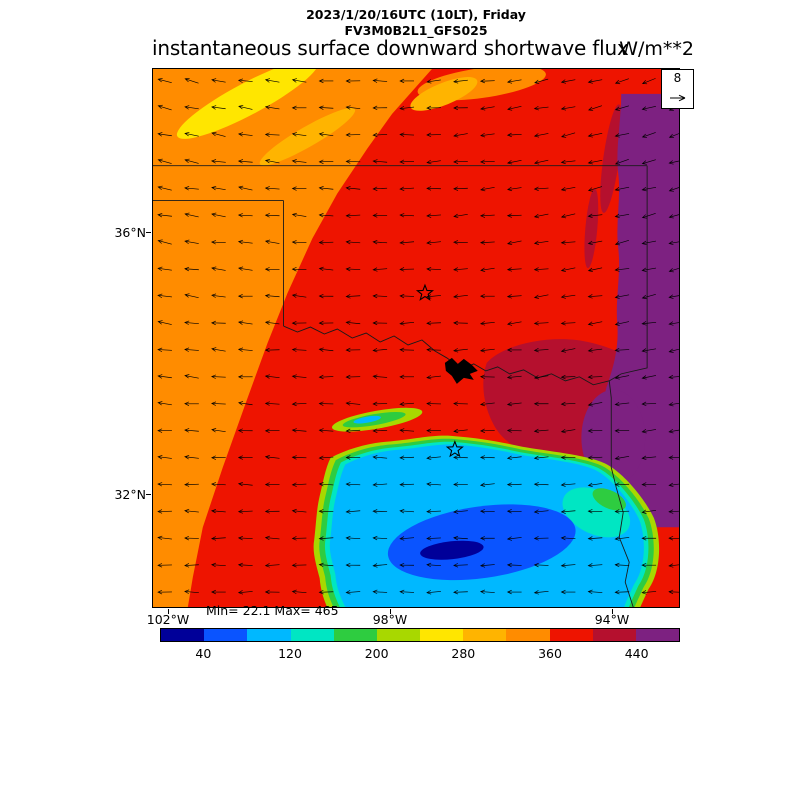  I want to click on cloud-blue-core, so click(481, 542).